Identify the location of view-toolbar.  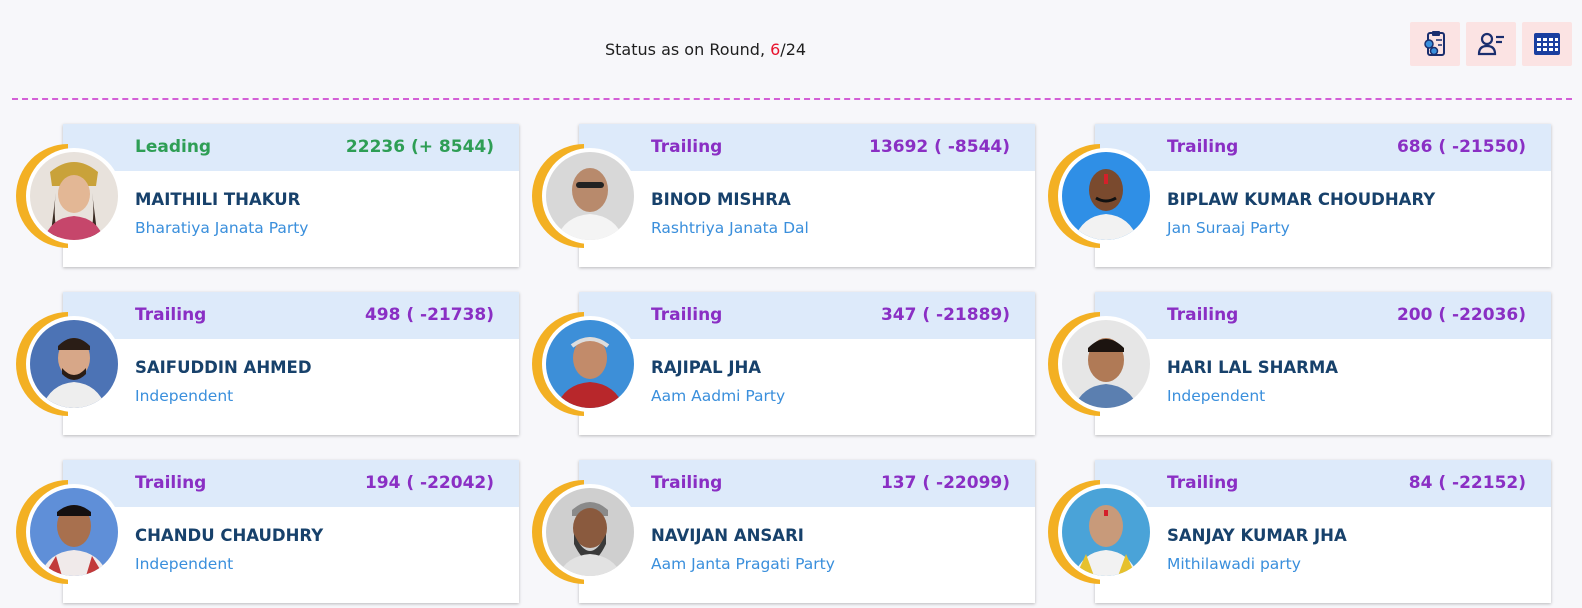
(1491, 44).